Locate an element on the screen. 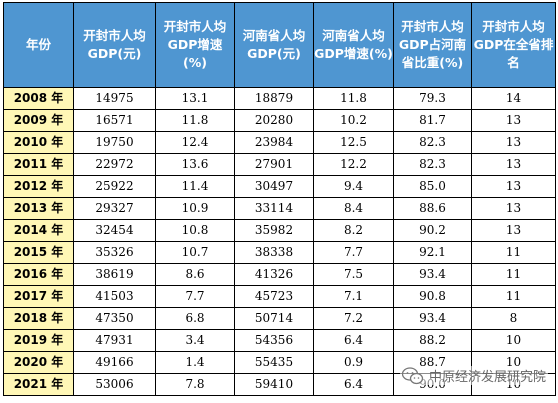  cell-year: 2009 年 is located at coordinates (38, 120).